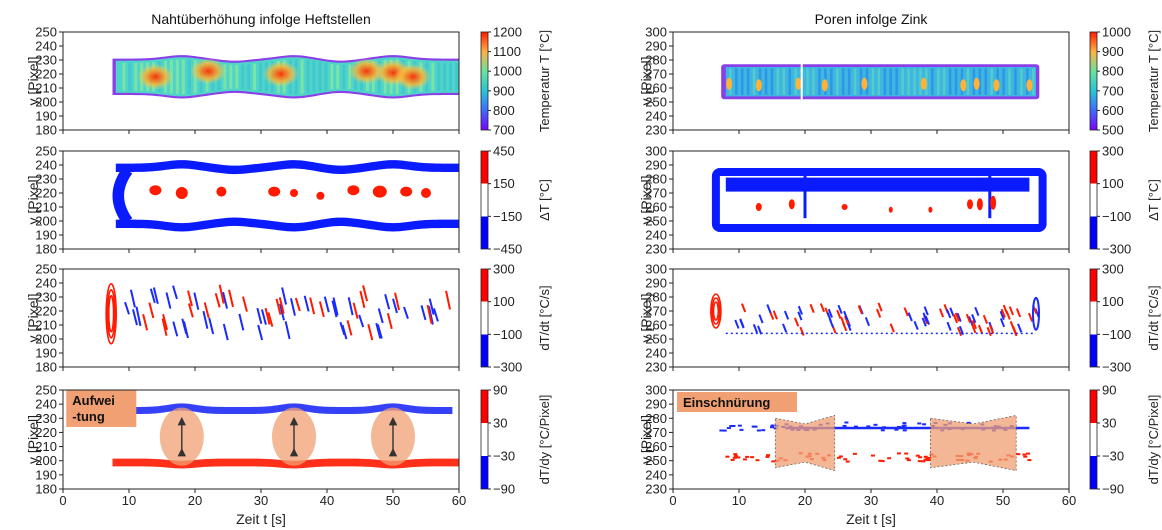  I want to click on y-tick-label: 180, so click(46, 367).